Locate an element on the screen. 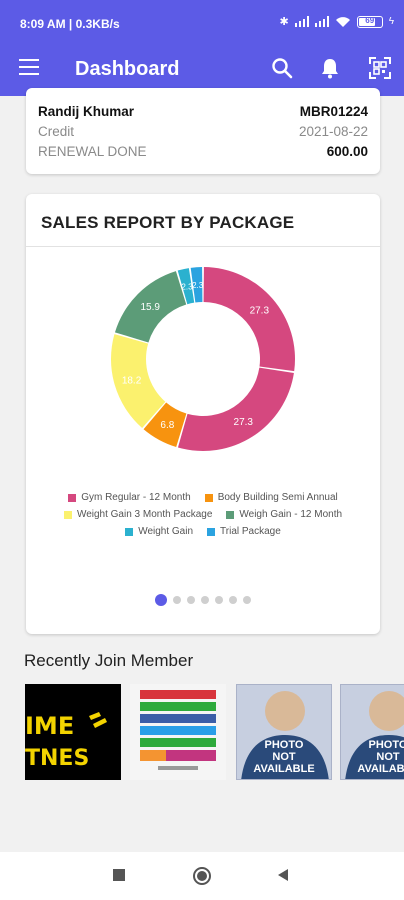 The width and height of the screenshot is (404, 900). home-icon is located at coordinates (202, 876).